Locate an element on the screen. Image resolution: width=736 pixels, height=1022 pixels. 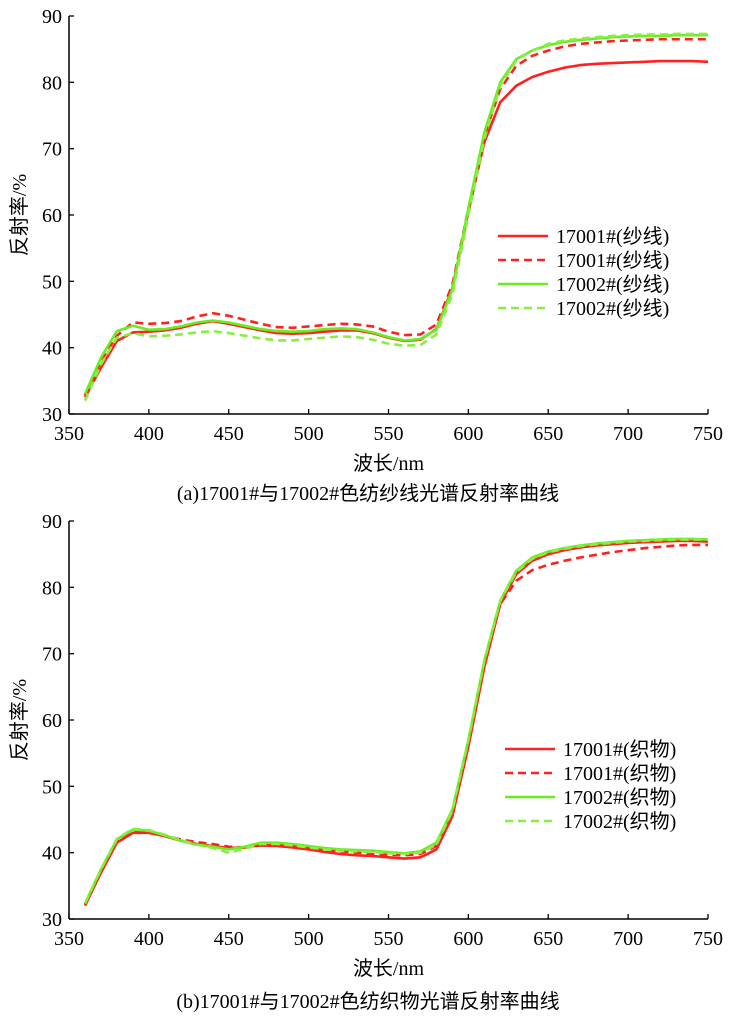
legend: 17001#(纱线)17001#(纱线)17002#(纱线)17002#(纱线) is located at coordinates (583, 272).